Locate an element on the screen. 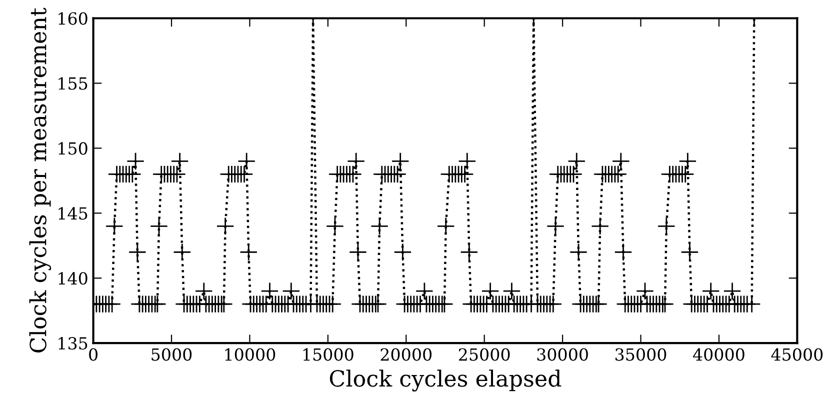 The image size is (833, 406). y-tick-label: 135 is located at coordinates (73, 343).